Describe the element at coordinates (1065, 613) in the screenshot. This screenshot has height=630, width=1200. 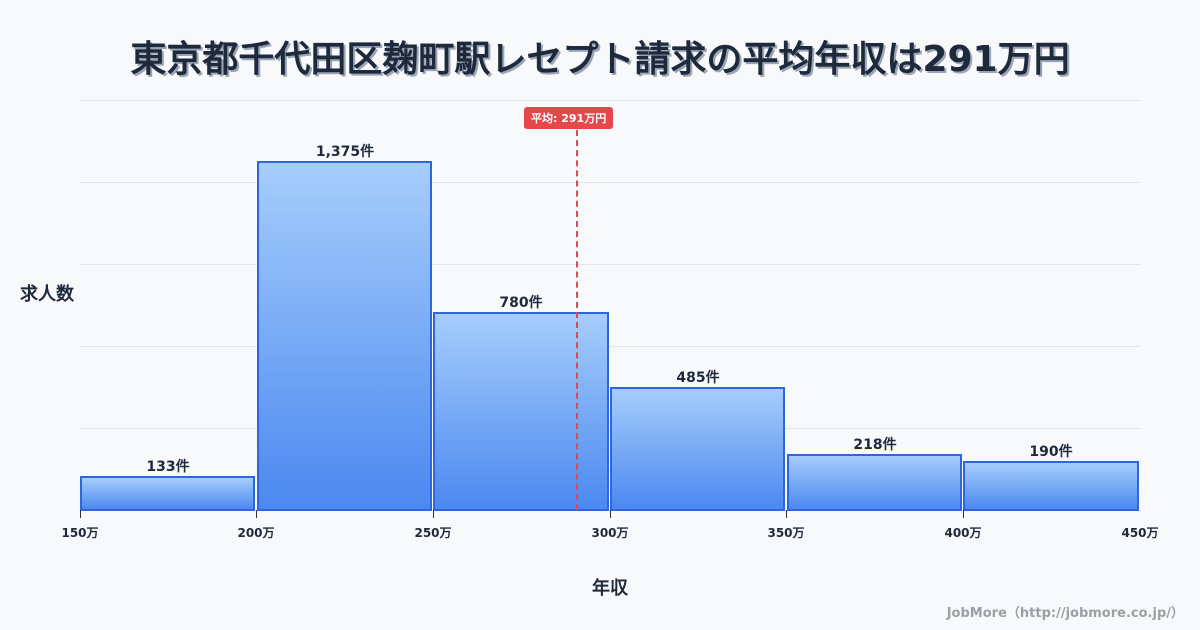
I see `source-credit: JobMore（http://jobmore.co.jp/）` at that location.